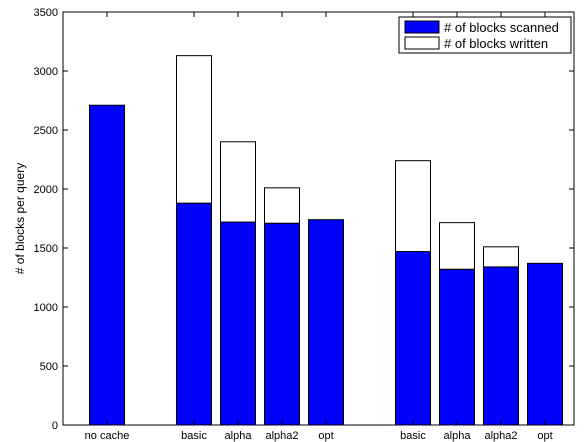 The image size is (587, 442). What do you see at coordinates (49, 367) in the screenshot?
I see `y-tick-label: 500` at bounding box center [49, 367].